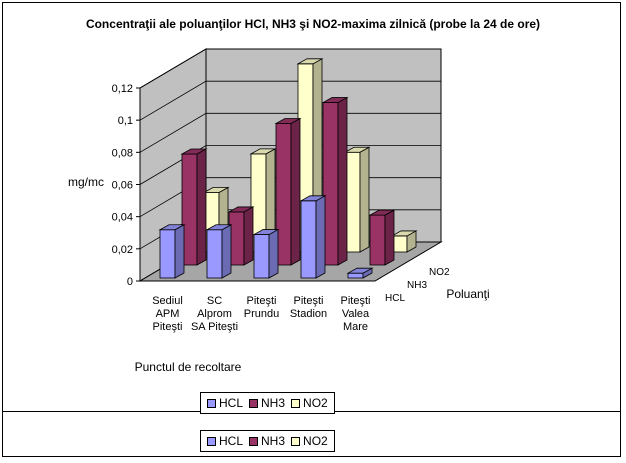 Image resolution: width=626 pixels, height=463 pixels. I want to click on series-axis-label: NO2, so click(439, 272).